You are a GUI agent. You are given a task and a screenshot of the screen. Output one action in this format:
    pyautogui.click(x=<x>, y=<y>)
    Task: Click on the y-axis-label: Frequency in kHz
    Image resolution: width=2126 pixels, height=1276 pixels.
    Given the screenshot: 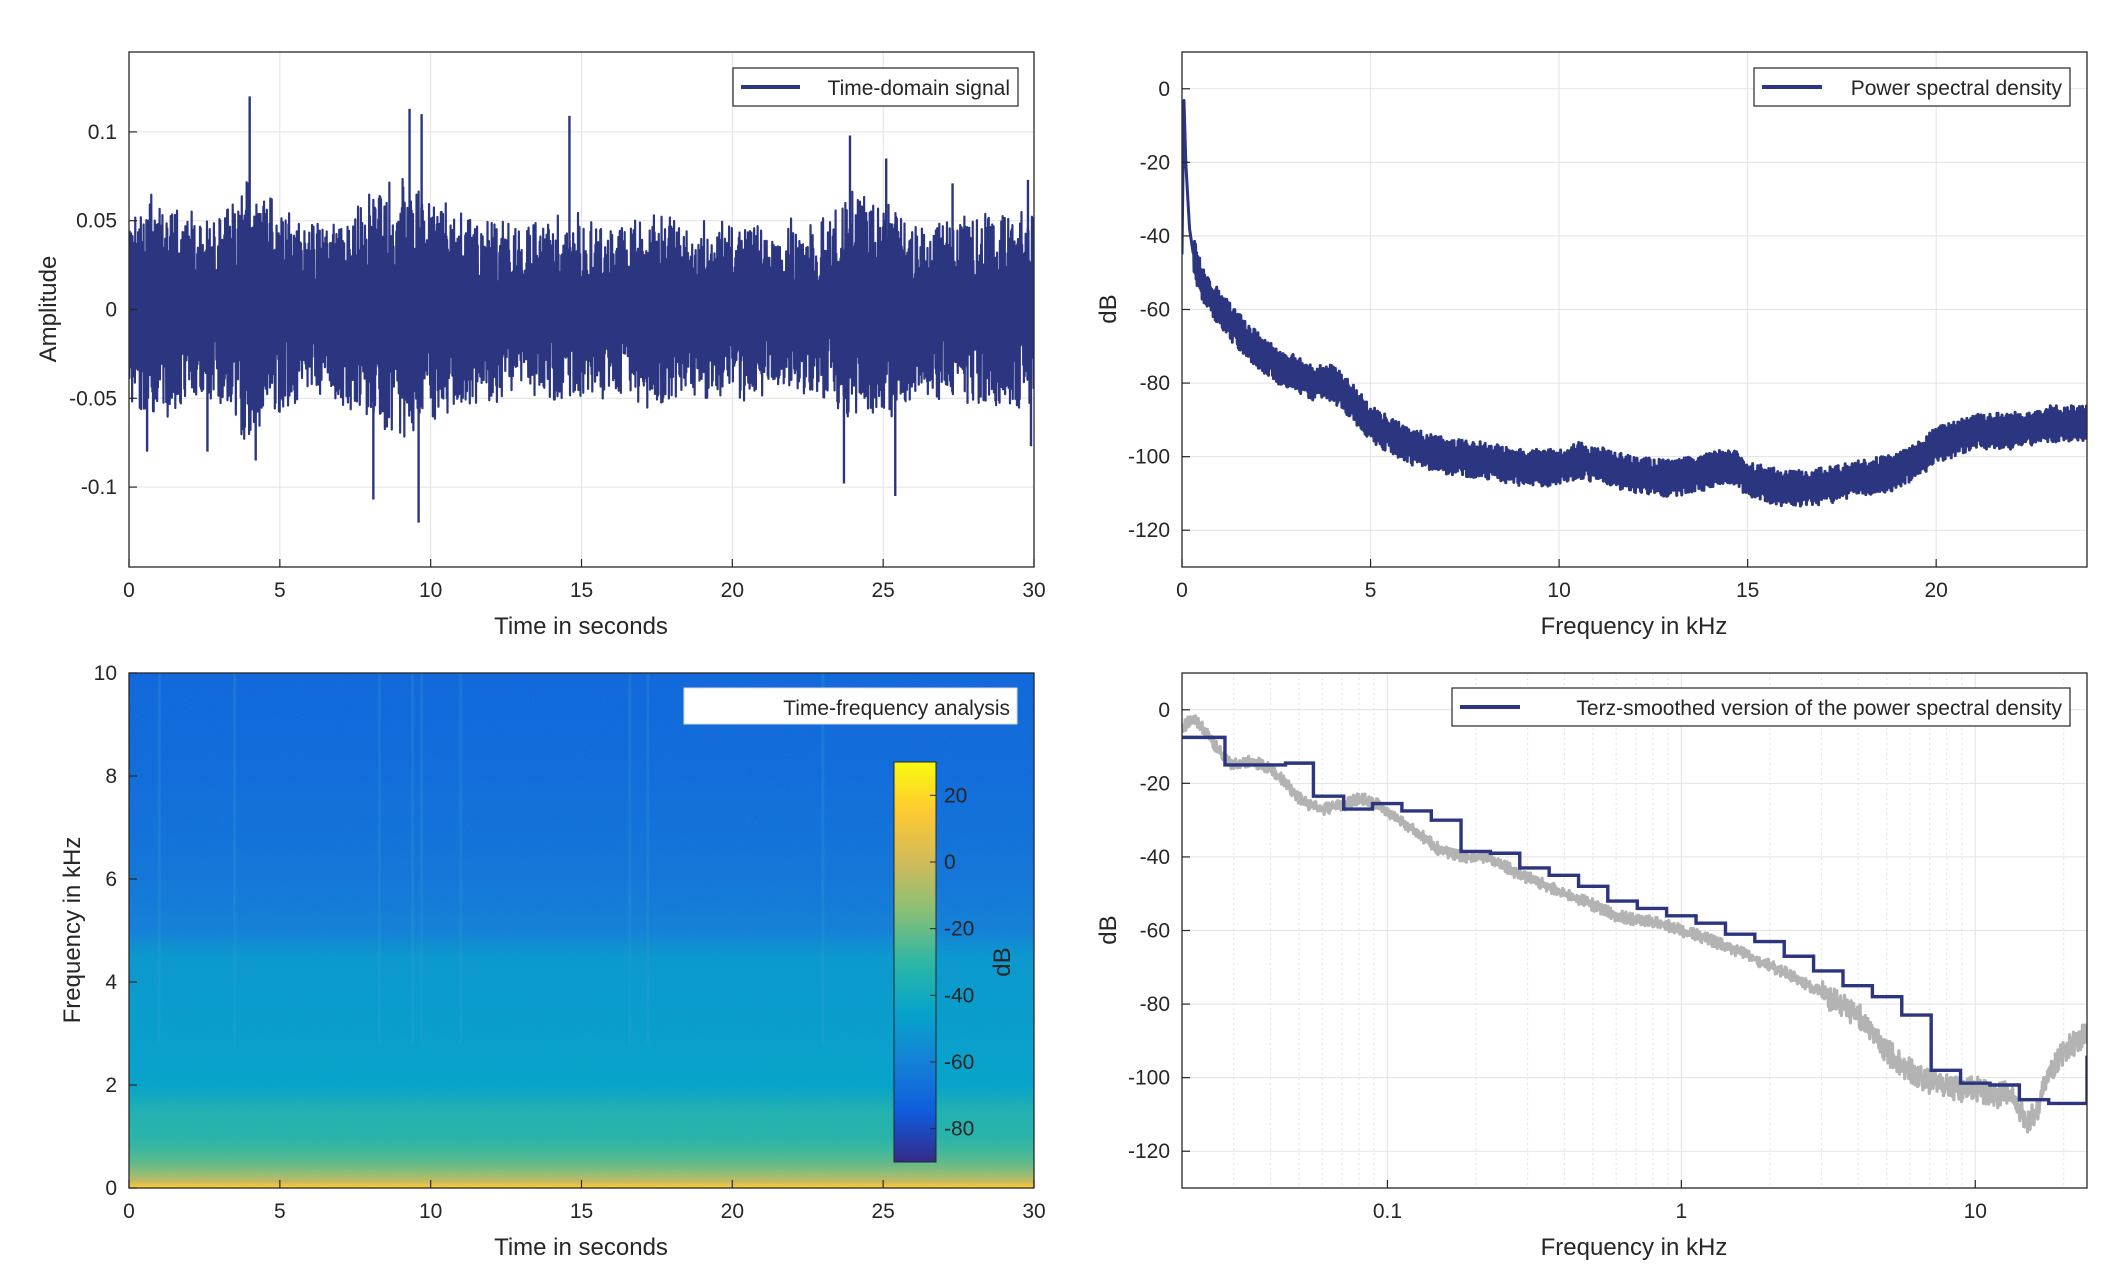 What is the action you would take?
    pyautogui.click(x=72, y=930)
    